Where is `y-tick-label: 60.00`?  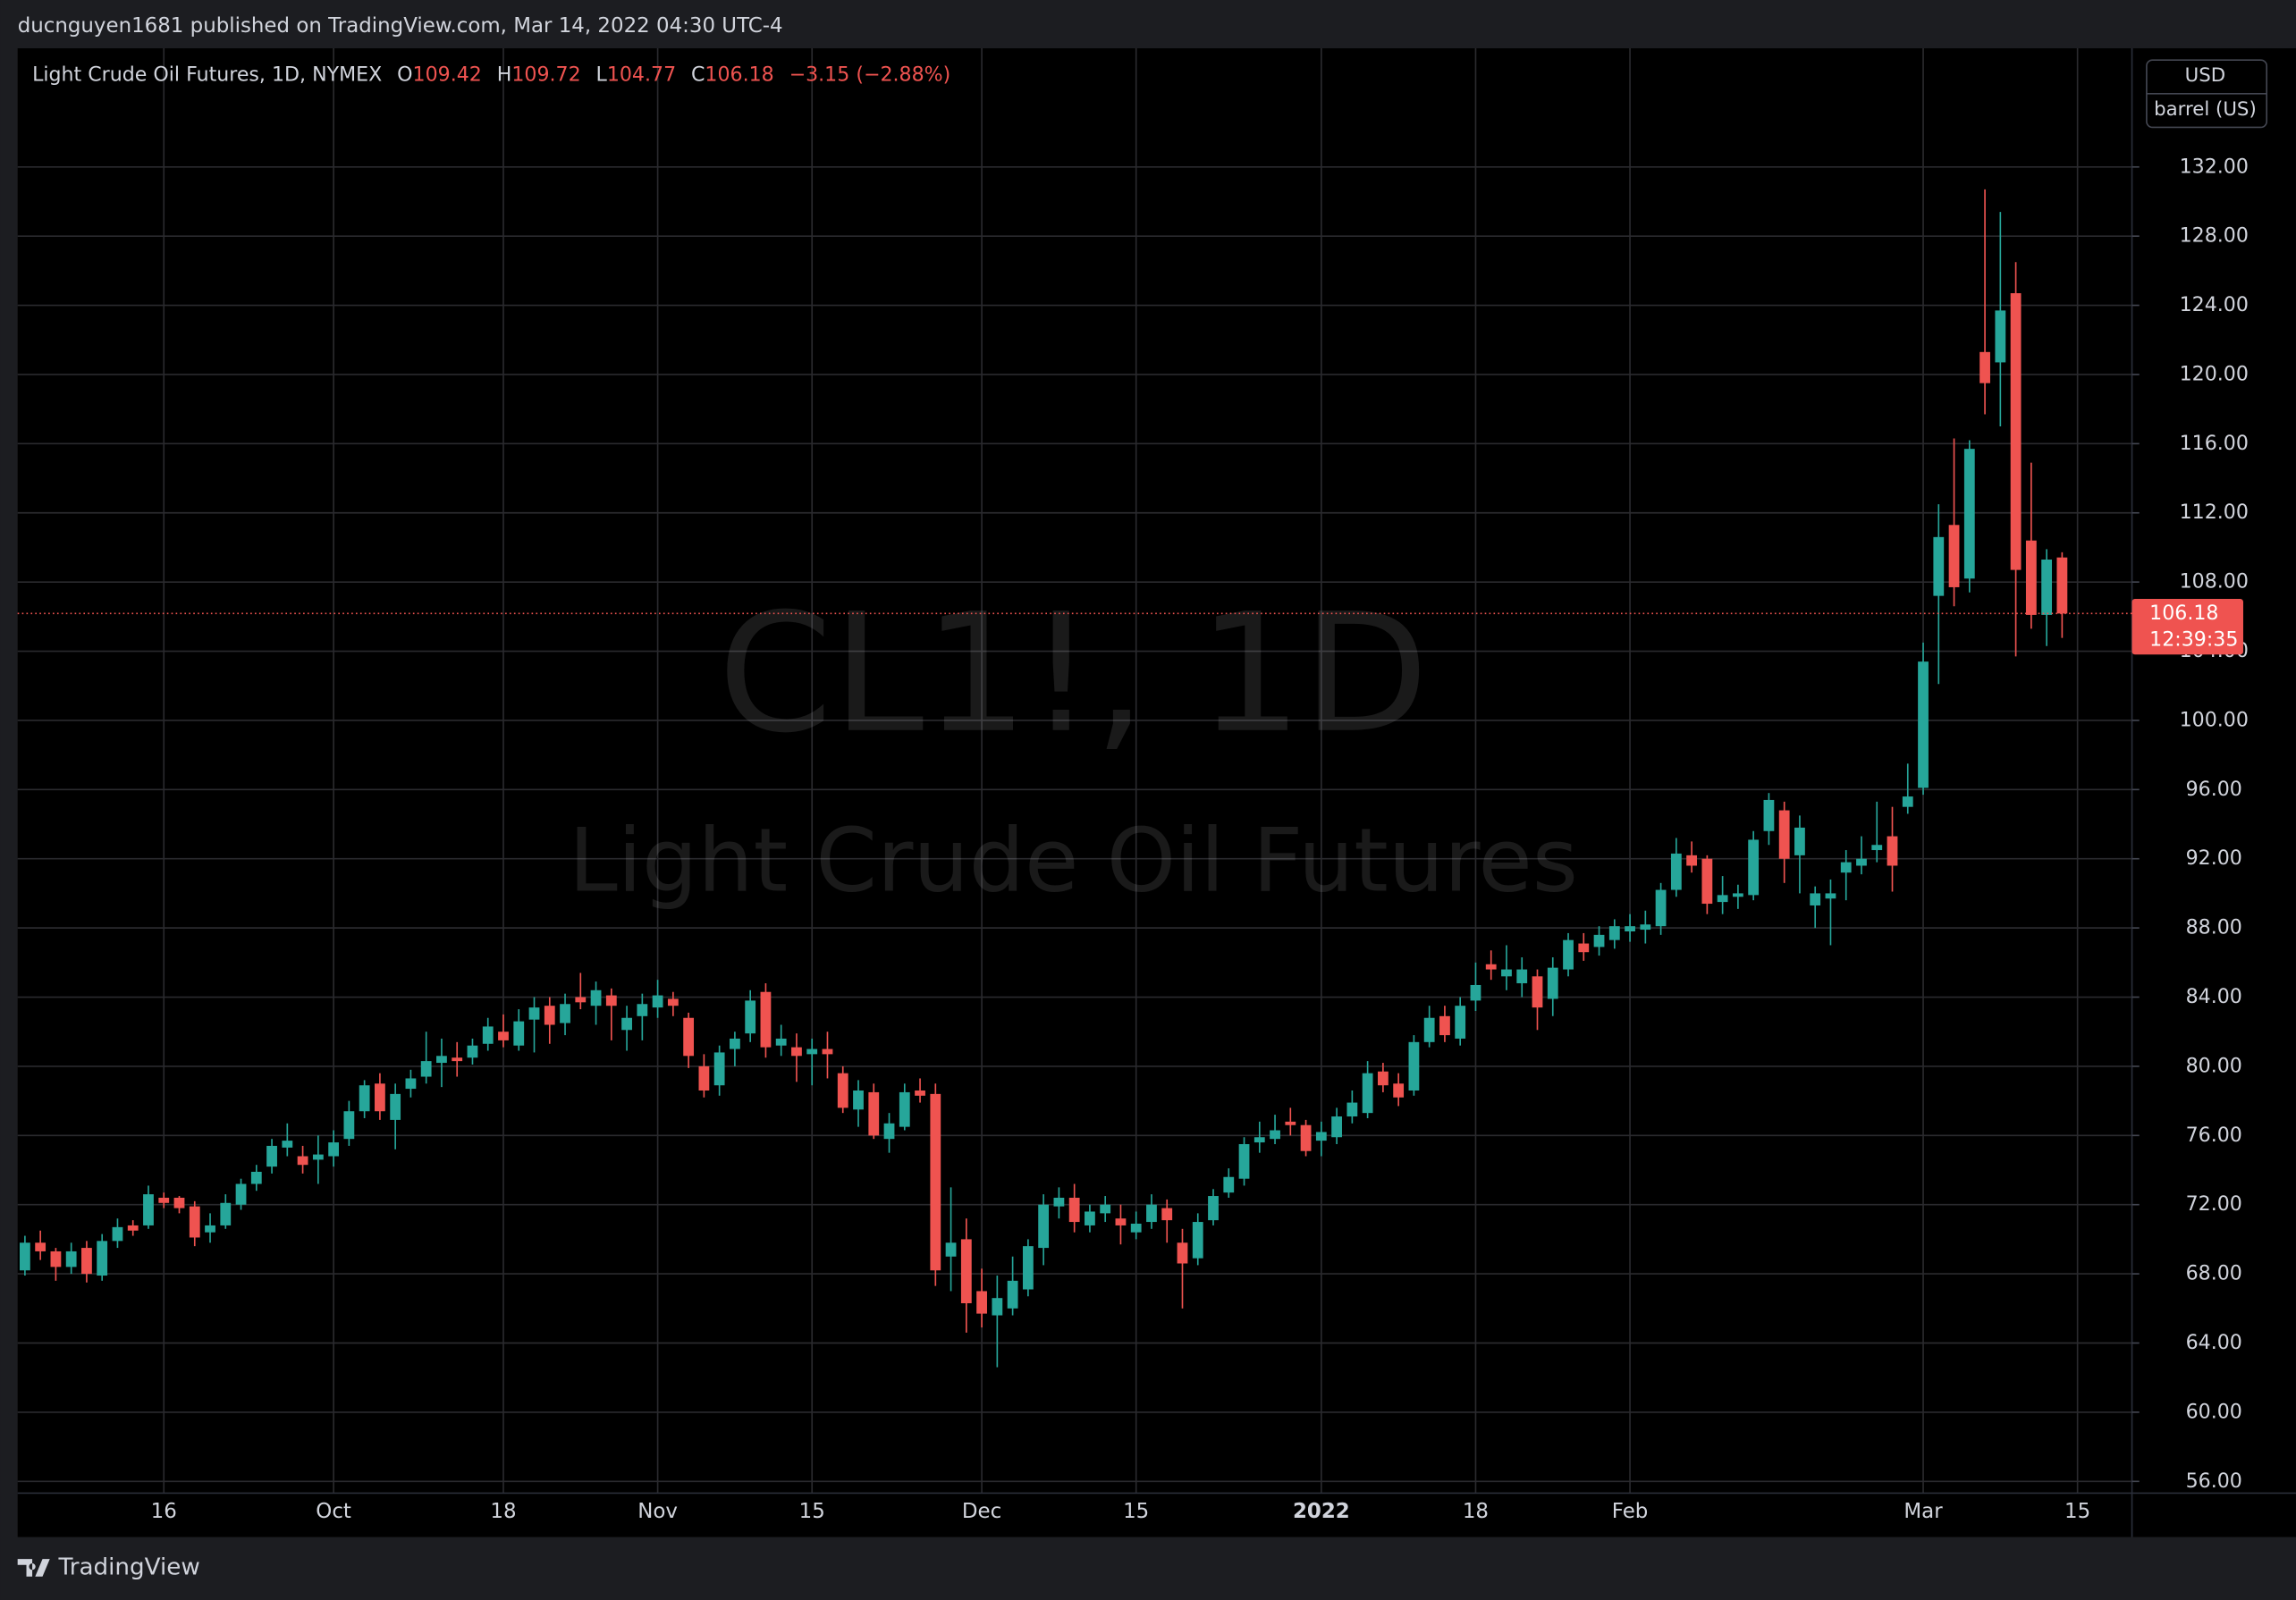 y-tick-label: 60.00 is located at coordinates (2214, 1411).